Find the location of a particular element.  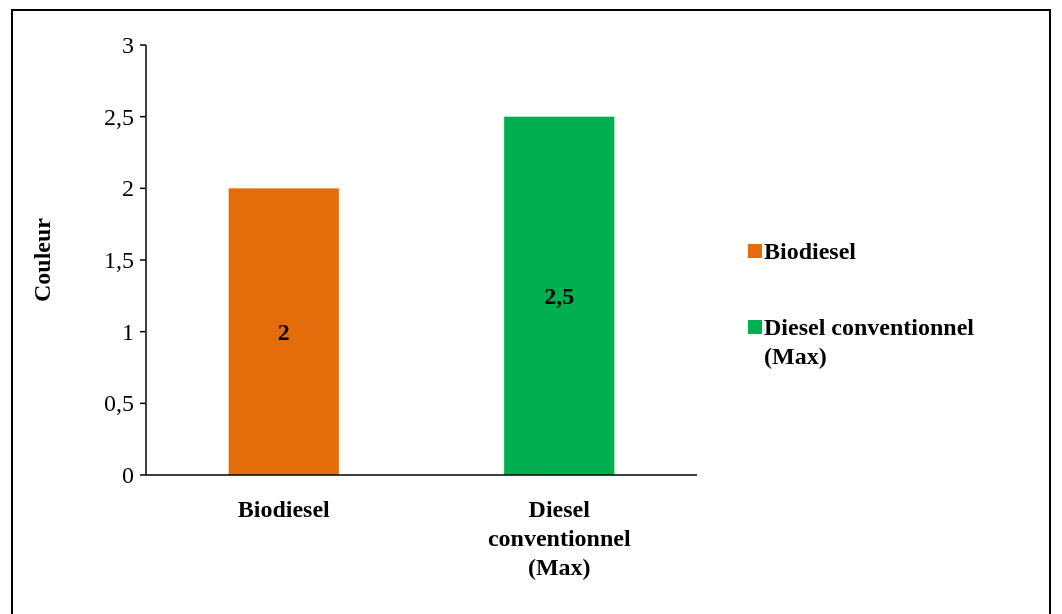

legend-label: Biodiesel is located at coordinates (810, 251).